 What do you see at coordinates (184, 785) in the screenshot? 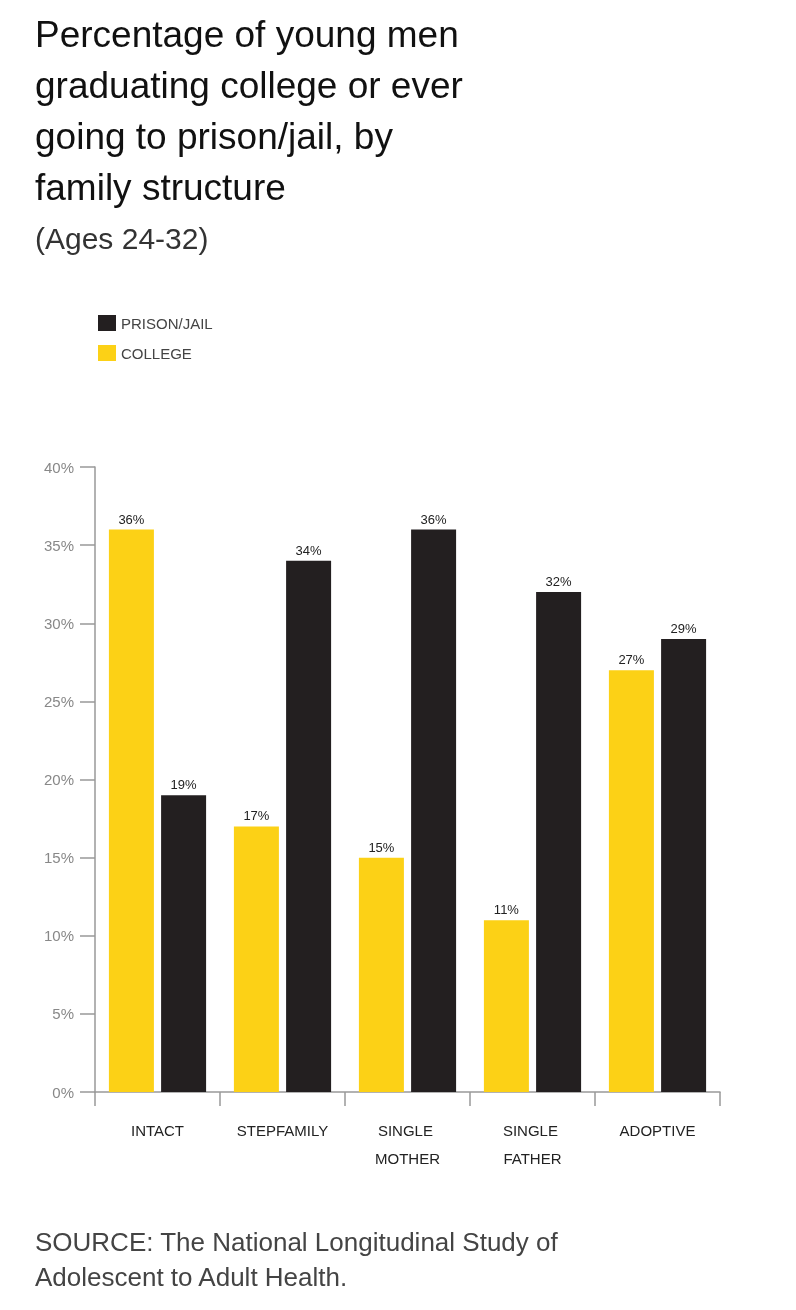
I see `data-label: 19%` at bounding box center [184, 785].